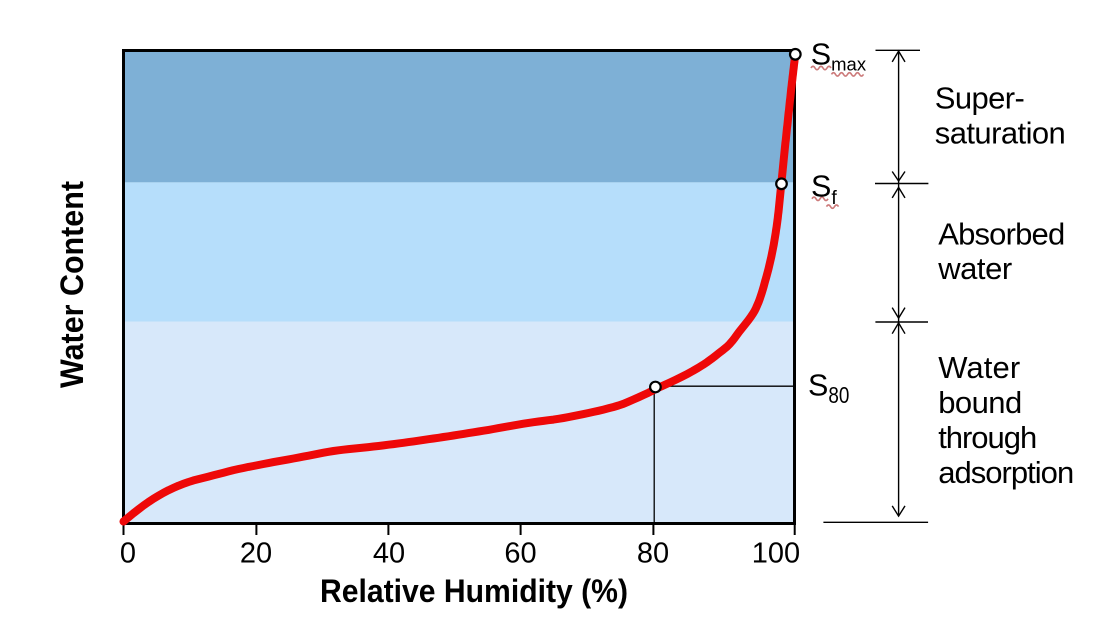 The image size is (1093, 631). What do you see at coordinates (839, 55) in the screenshot?
I see `svg-text: Smax` at bounding box center [839, 55].